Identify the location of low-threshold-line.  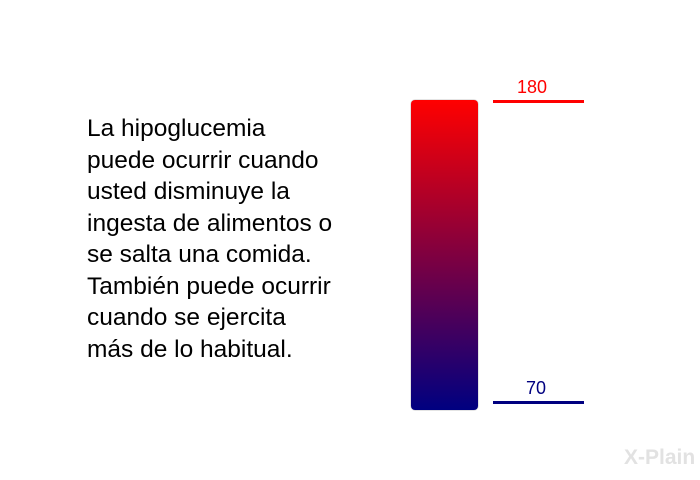
(538, 402).